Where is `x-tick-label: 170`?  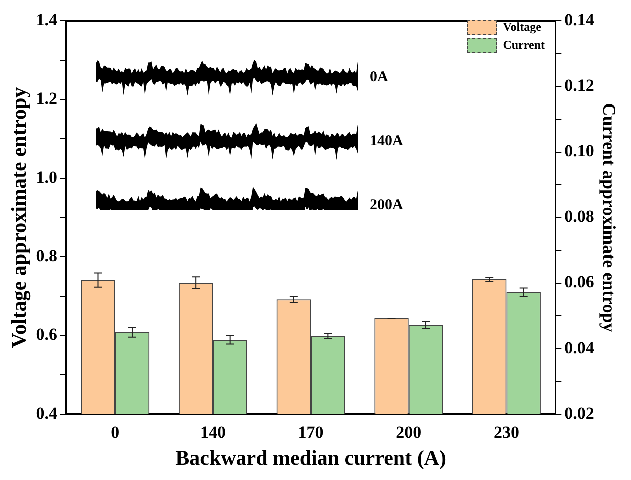
x-tick-label: 170 is located at coordinates (311, 432).